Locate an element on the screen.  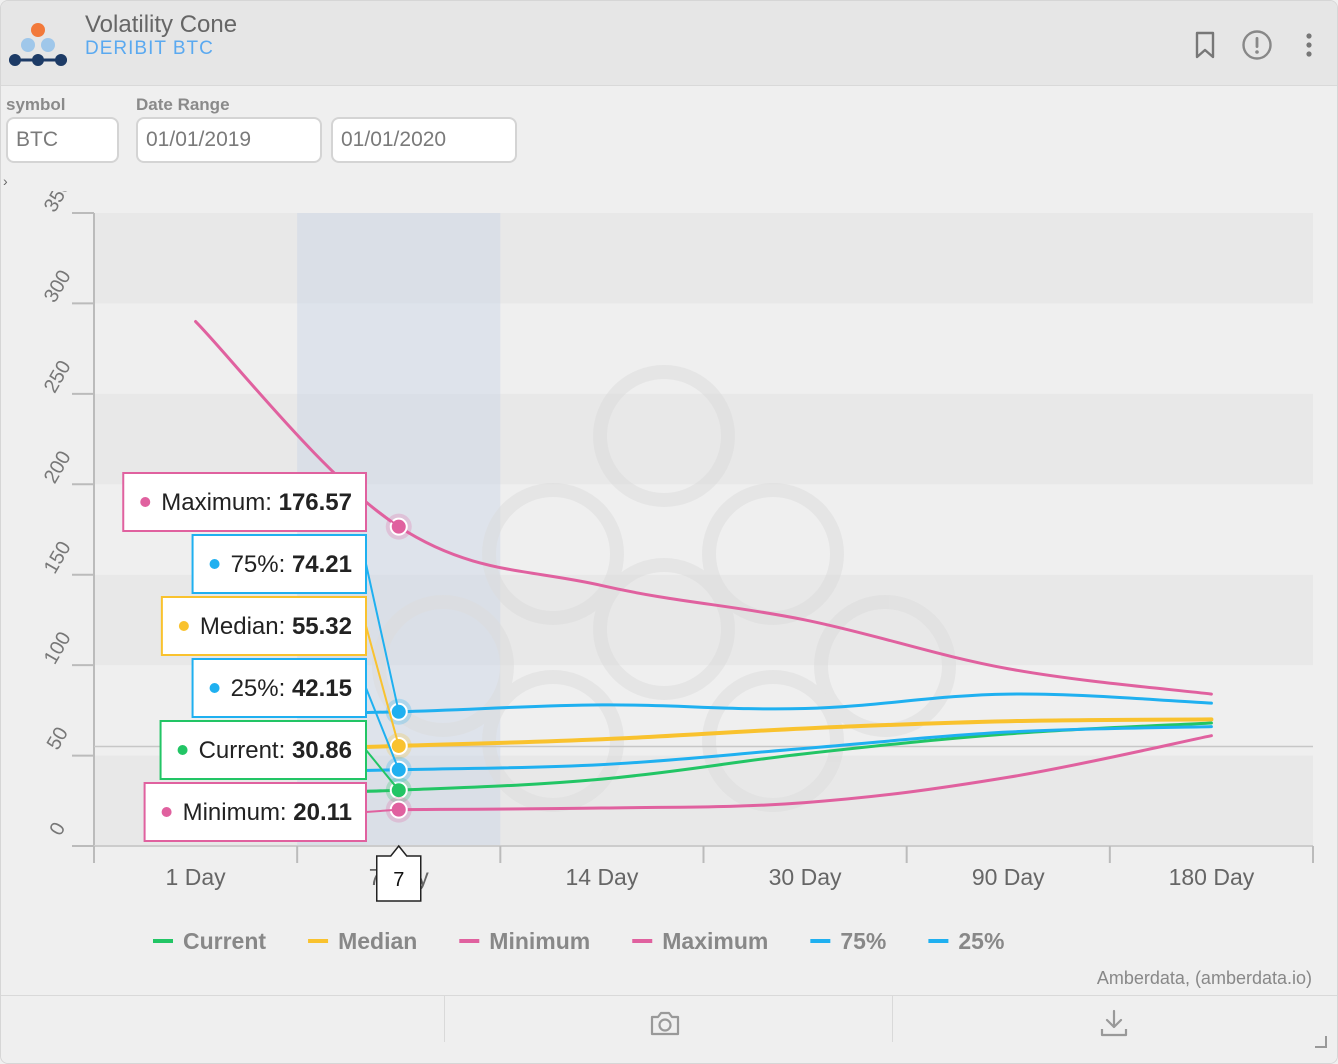
x-tick-label: 180 Day is located at coordinates (1212, 877).